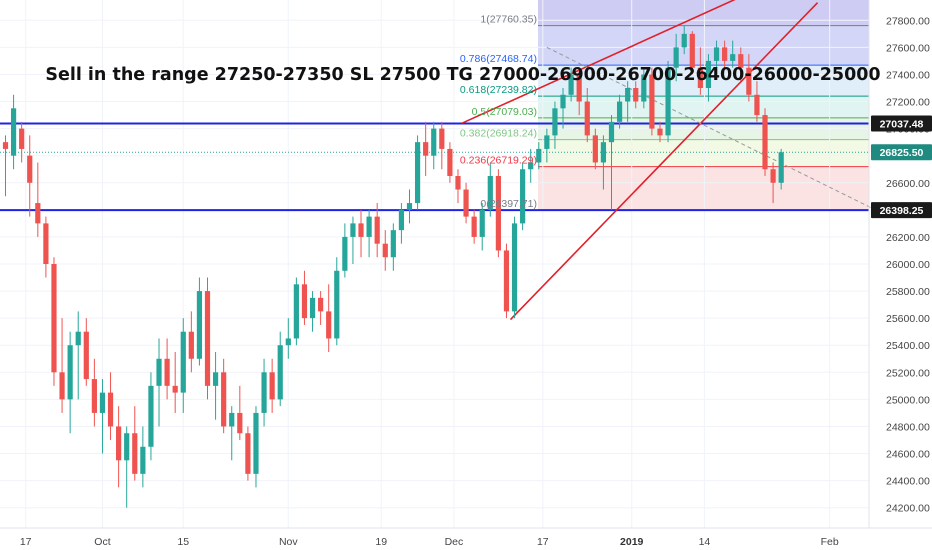 The width and height of the screenshot is (932, 550). I want to click on y-tick-label: 25600.00, so click(908, 319).